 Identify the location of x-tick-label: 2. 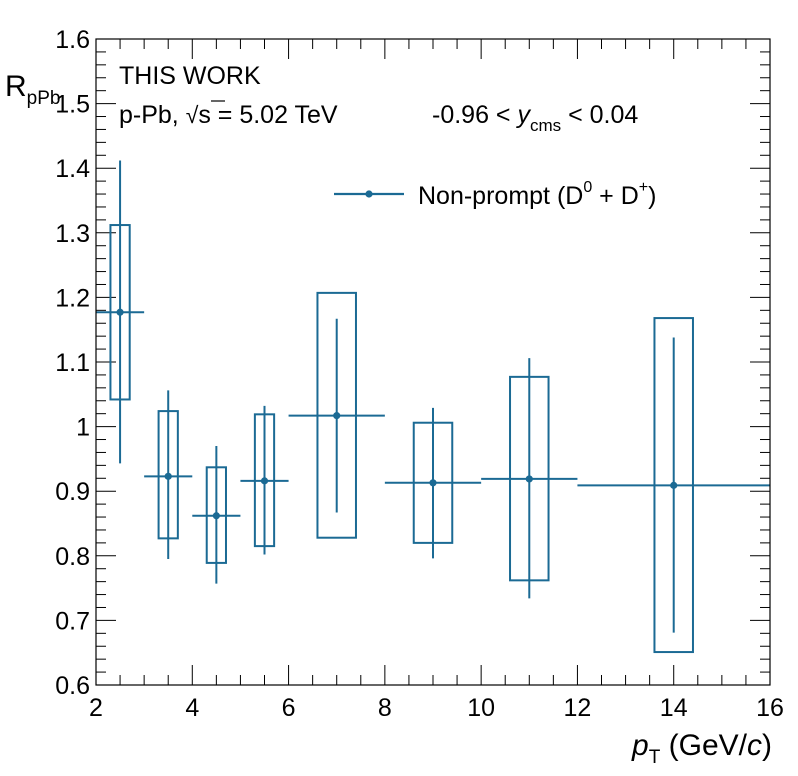
(96, 708).